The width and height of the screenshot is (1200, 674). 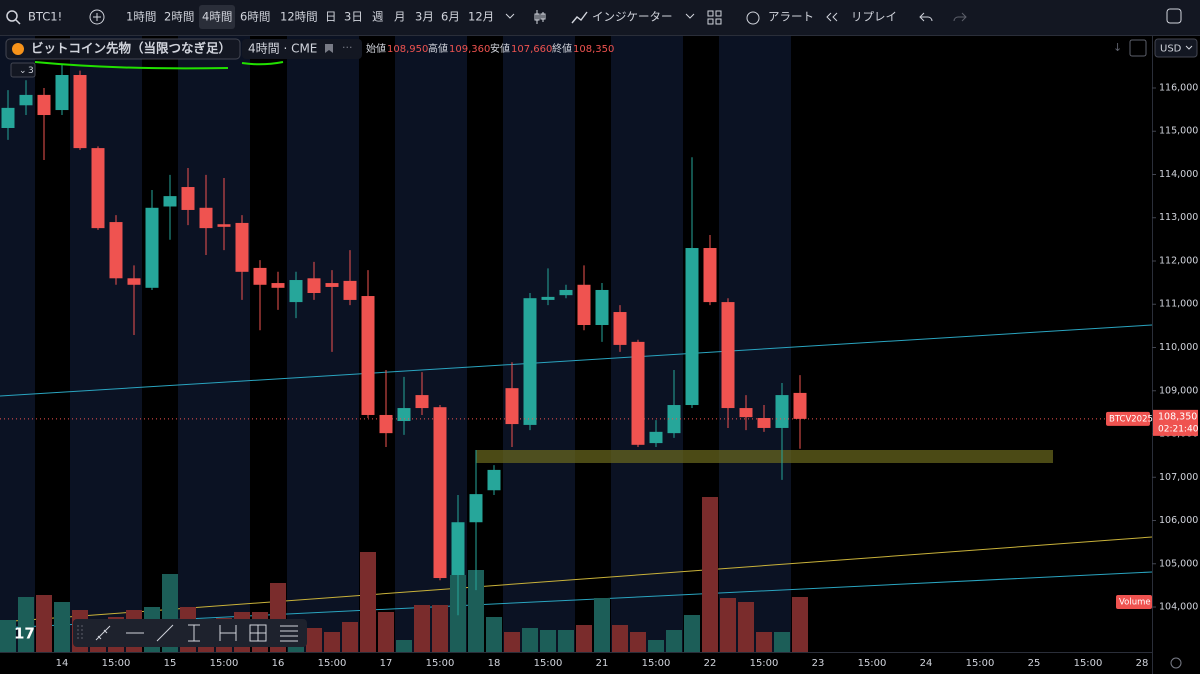 What do you see at coordinates (141, 17) in the screenshot?
I see `interval: 1時間` at bounding box center [141, 17].